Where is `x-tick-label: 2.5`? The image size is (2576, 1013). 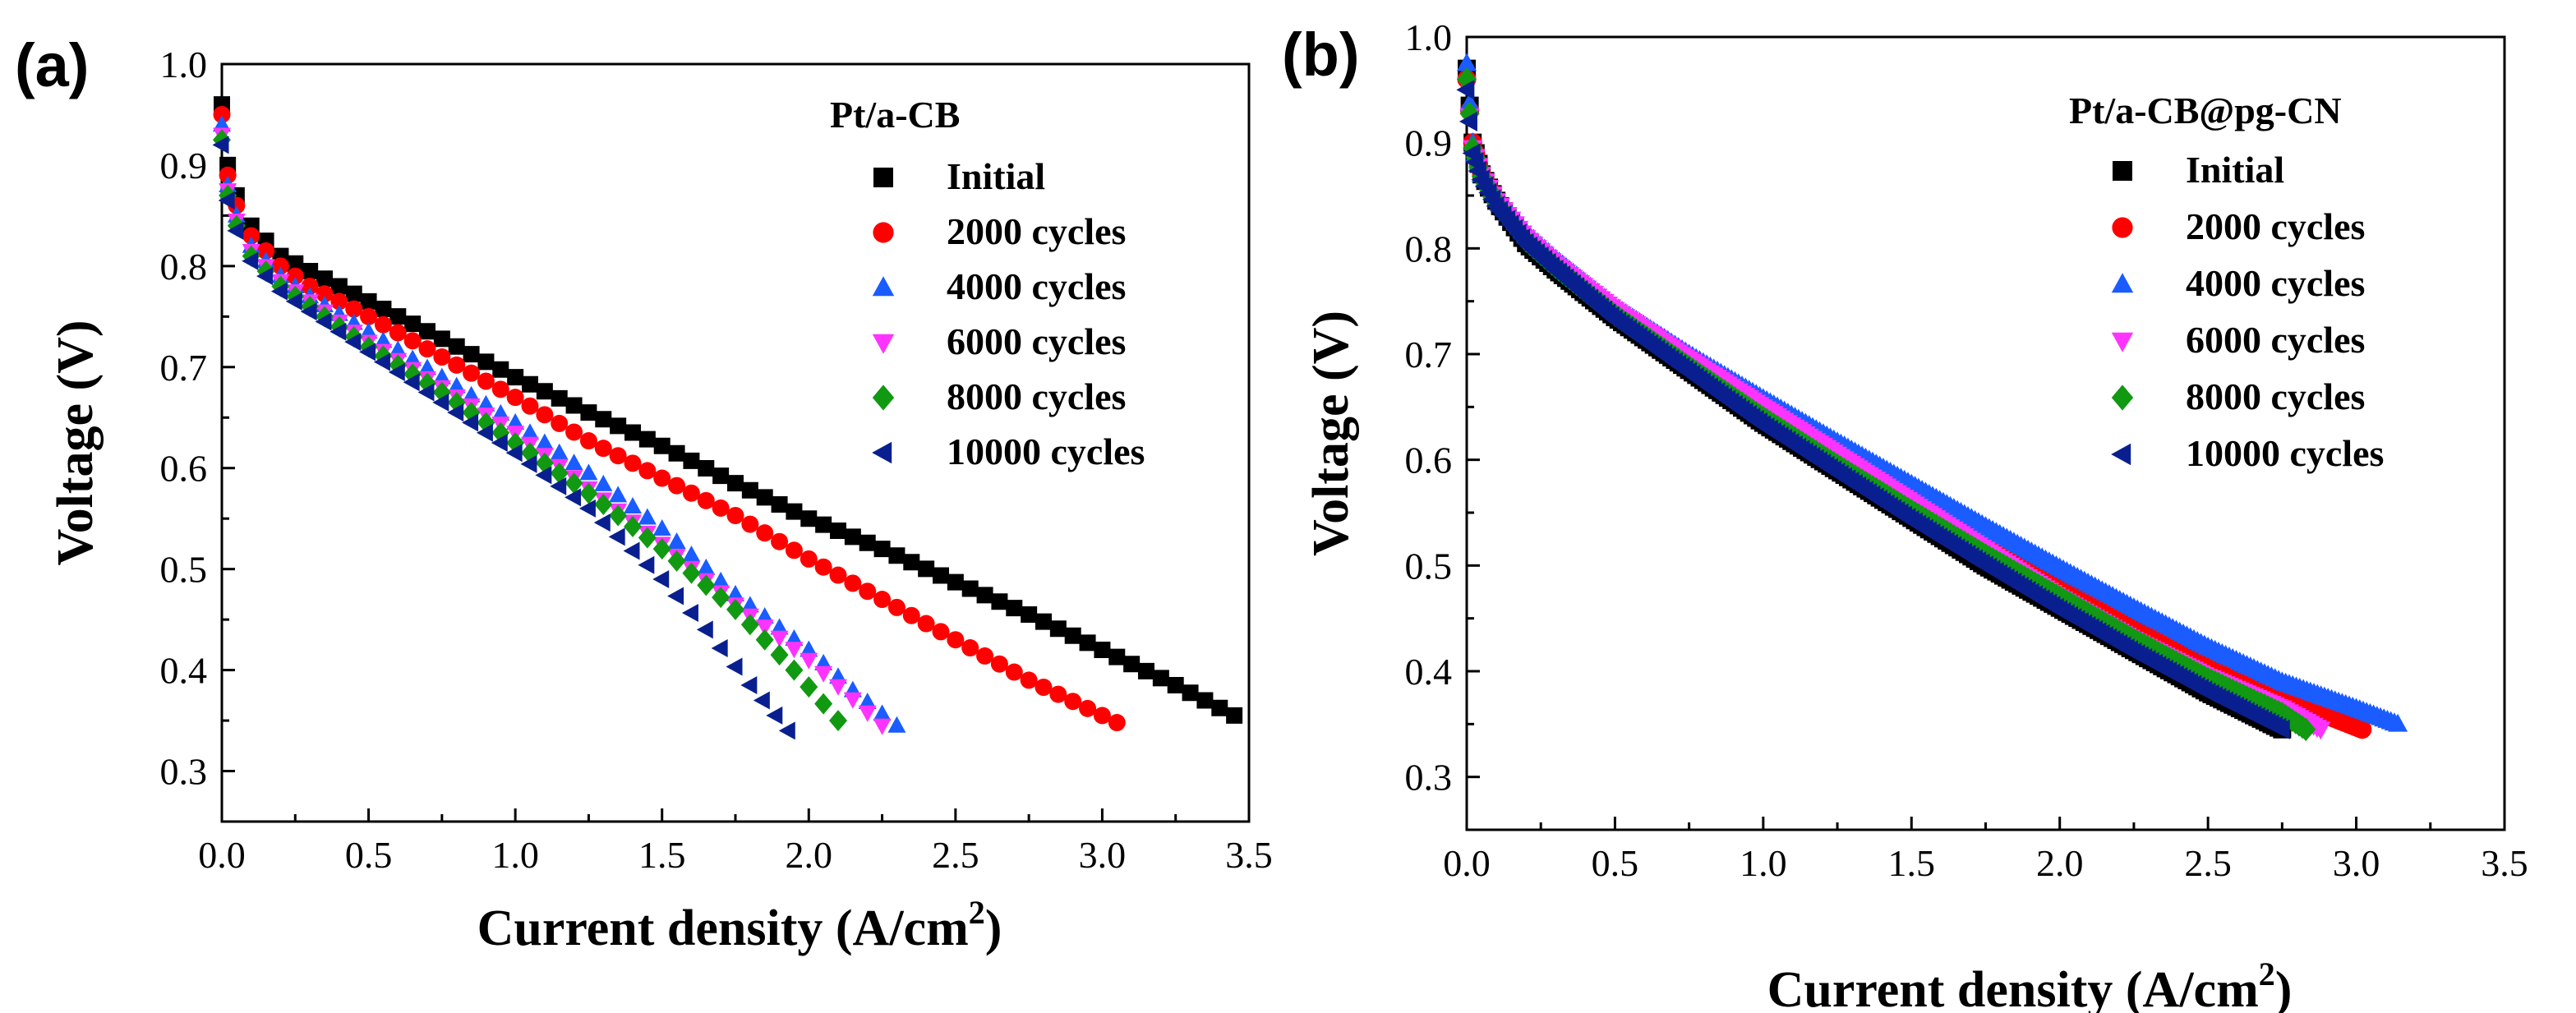 x-tick-label: 2.5 is located at coordinates (955, 855).